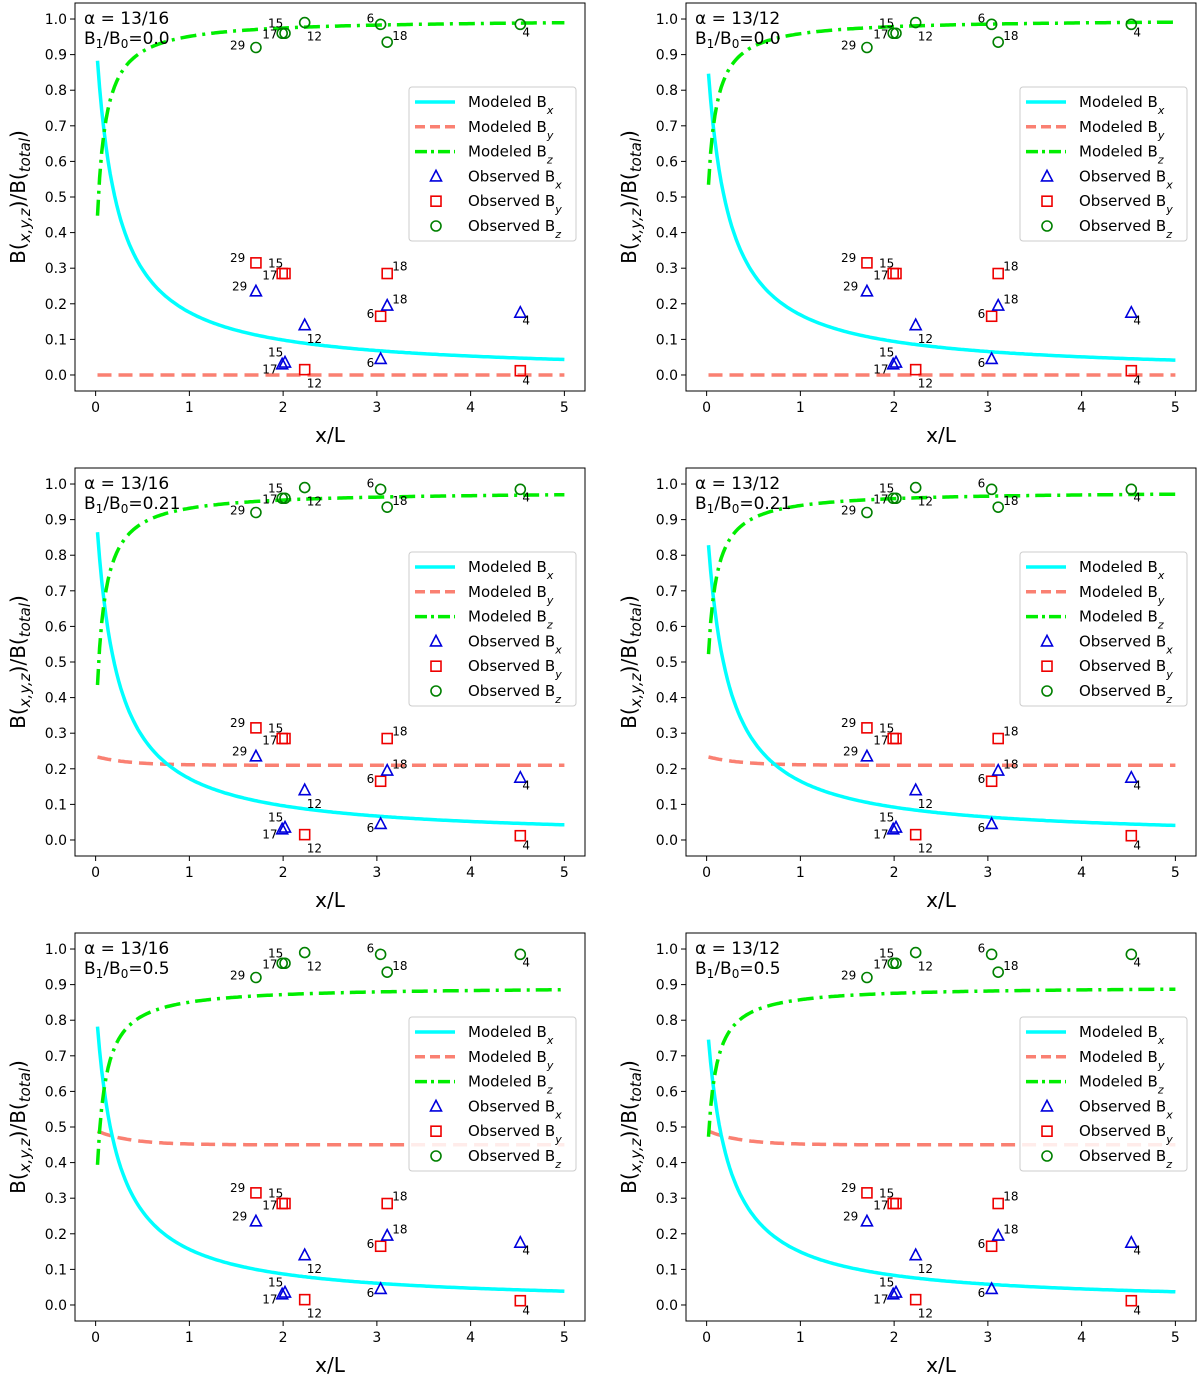  Describe the element at coordinates (56, 269) in the screenshot. I see `y-tick-label: 0.3` at that location.